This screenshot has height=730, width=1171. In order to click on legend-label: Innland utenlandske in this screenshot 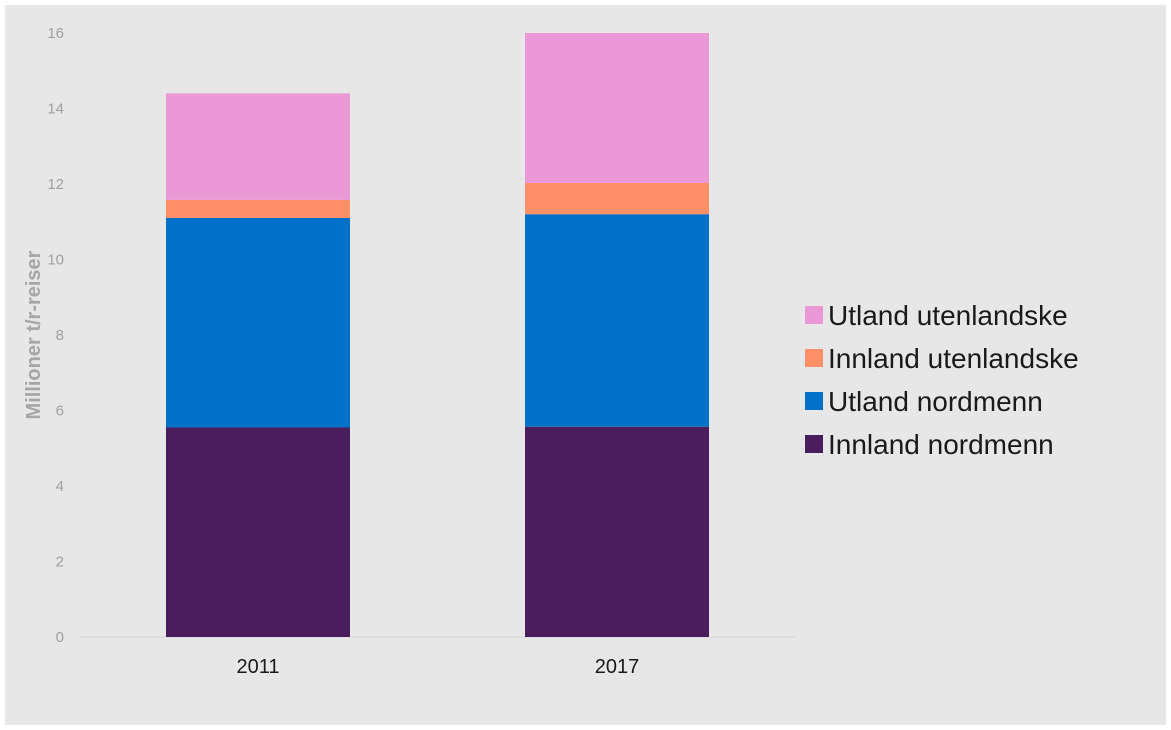, I will do `click(953, 358)`.